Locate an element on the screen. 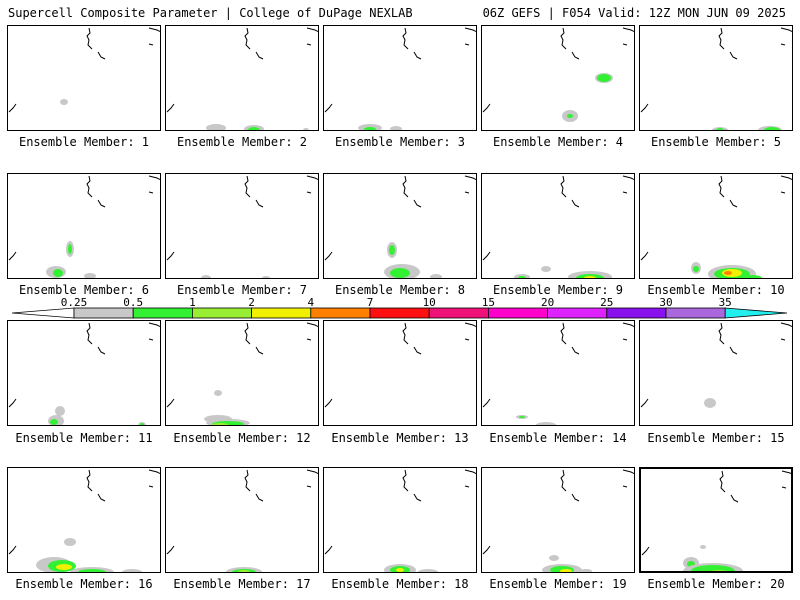 Image resolution: width=800 pixels, height=600 pixels. colorbar-tick-label: 0.5 is located at coordinates (133, 302).